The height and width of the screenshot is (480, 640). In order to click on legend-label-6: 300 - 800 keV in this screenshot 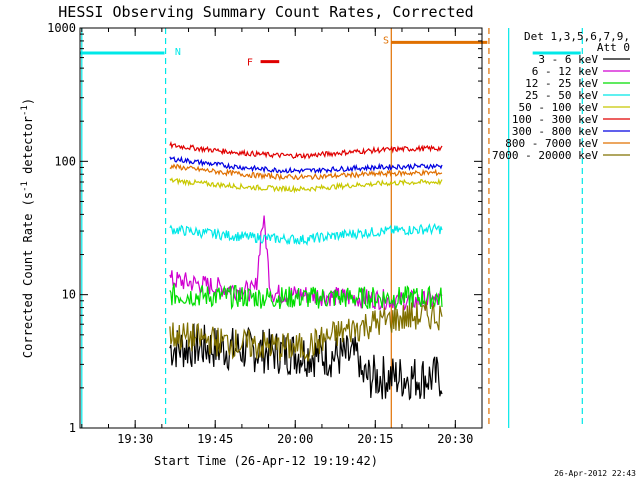, I will do `click(555, 131)`.